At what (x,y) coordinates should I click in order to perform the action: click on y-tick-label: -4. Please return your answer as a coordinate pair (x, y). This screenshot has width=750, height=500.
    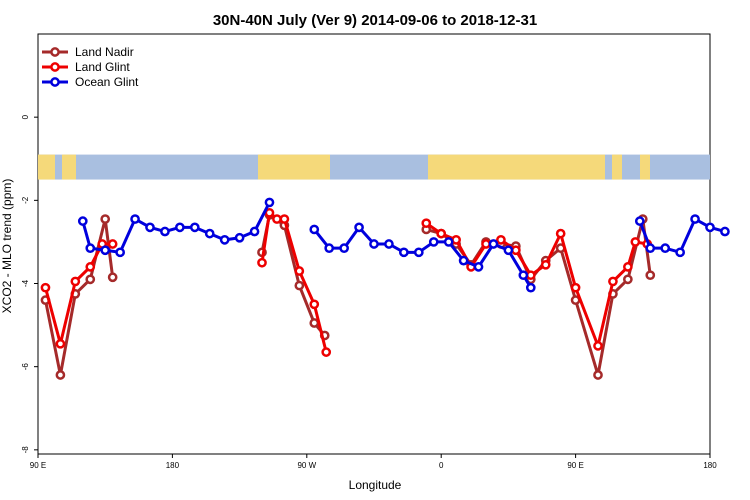
    Looking at the image, I should click on (25, 283).